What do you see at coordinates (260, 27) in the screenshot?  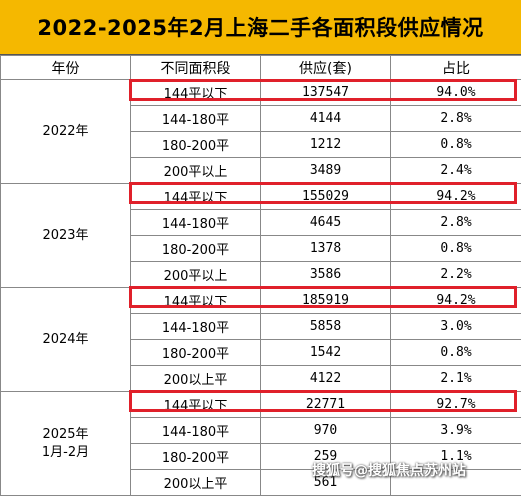 I see `table-title: 2022-2025年2月上海二手各面积段供应情况` at bounding box center [260, 27].